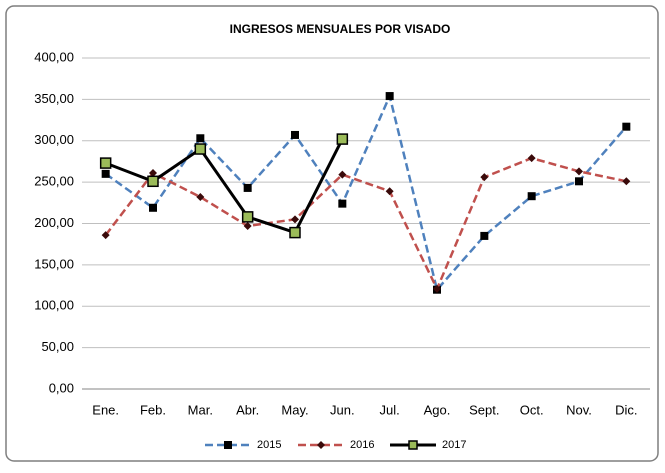 The image size is (665, 473). What do you see at coordinates (269, 445) in the screenshot?
I see `legend-label: 2015` at bounding box center [269, 445].